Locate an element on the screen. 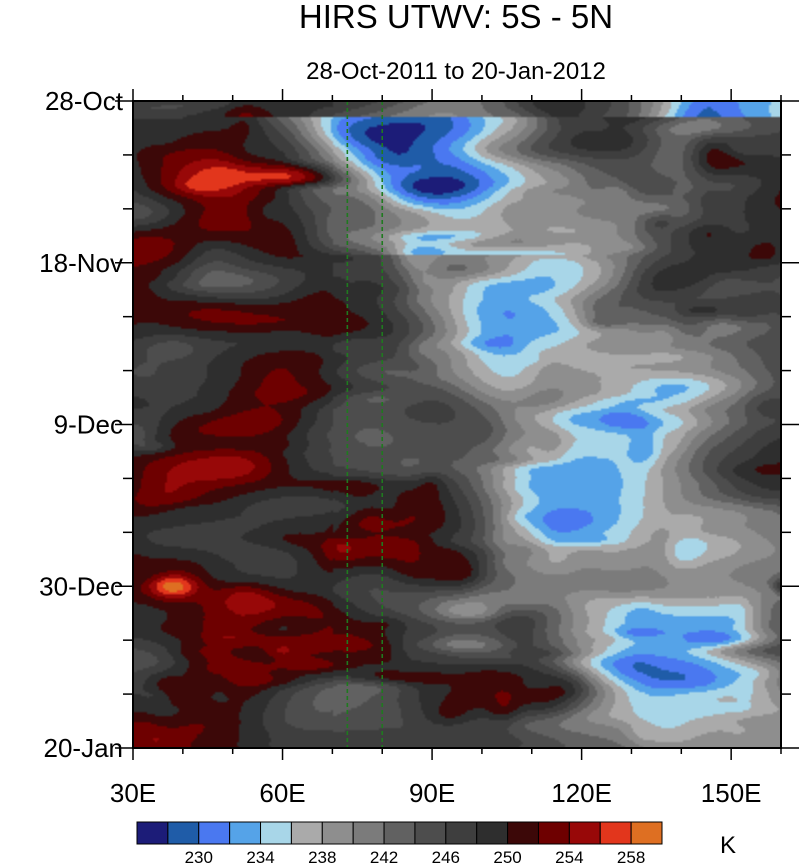  y-tick-label: 9-Dec is located at coordinates (88, 425).